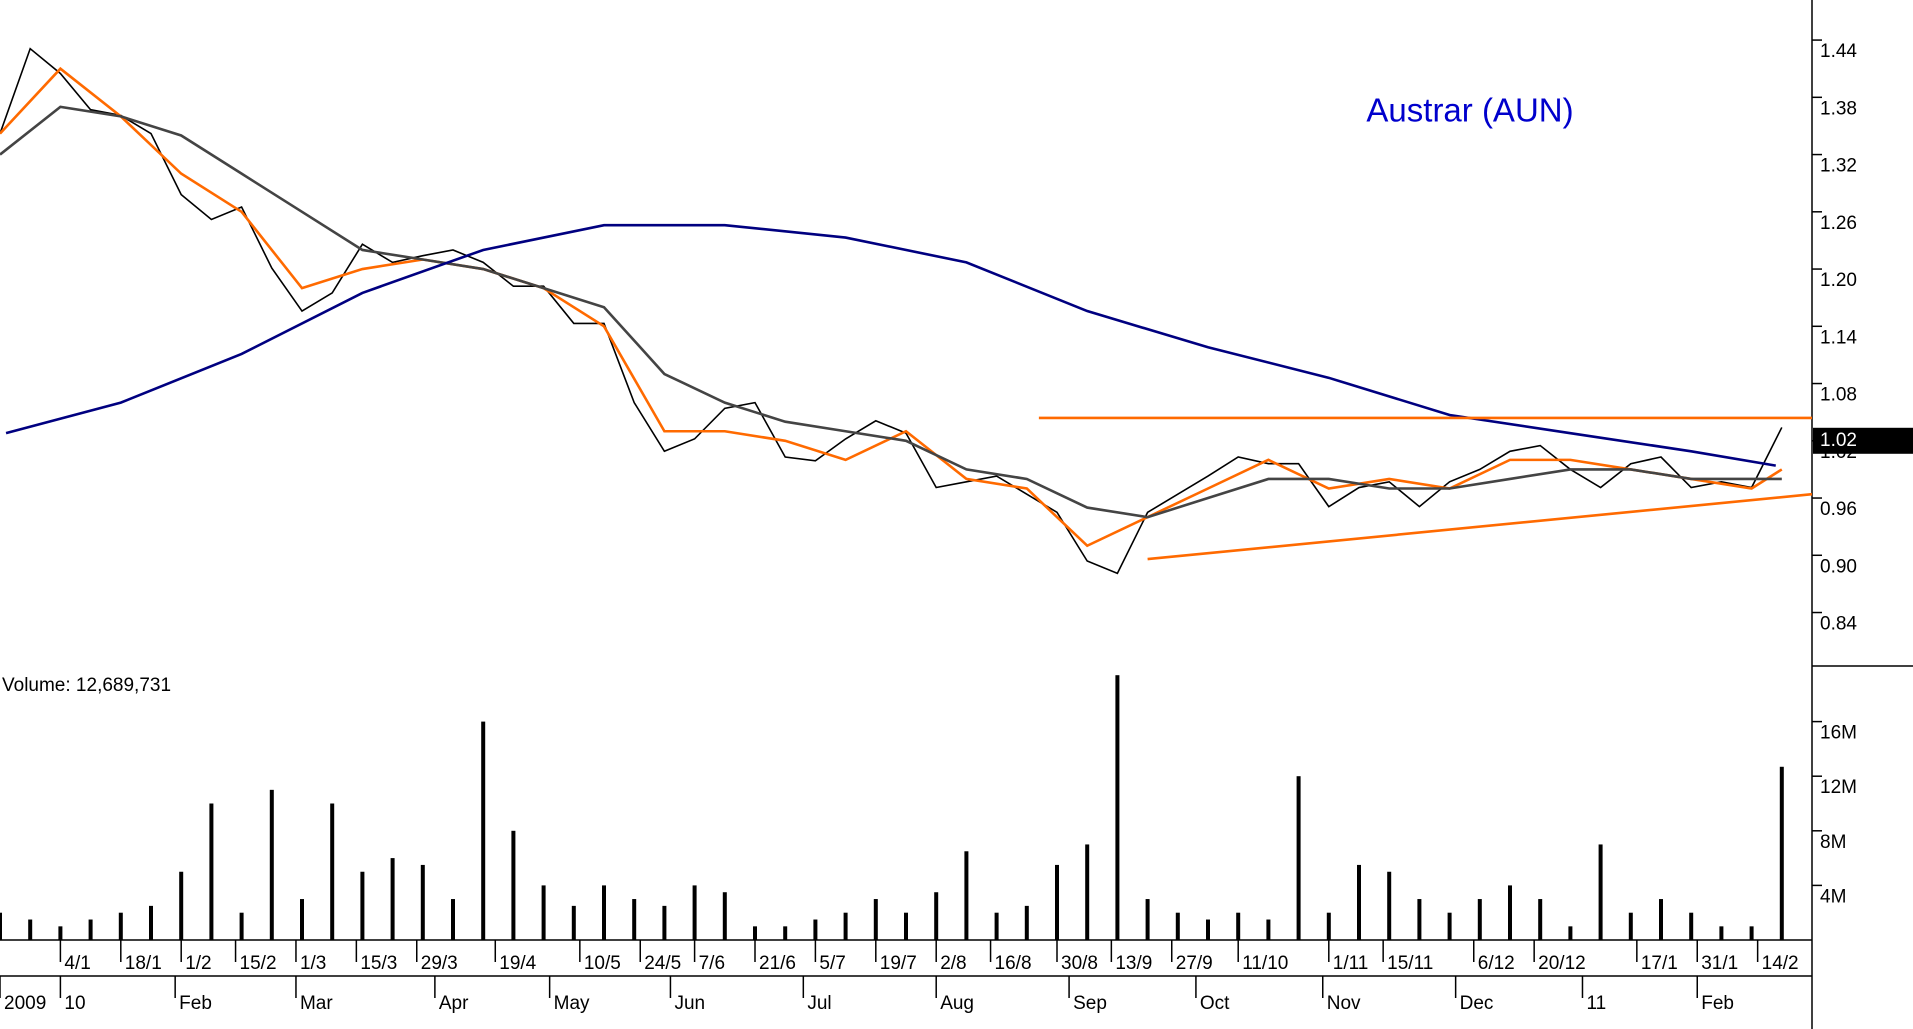 Image resolution: width=1913 pixels, height=1029 pixels. What do you see at coordinates (1344, 1003) in the screenshot?
I see `x-tick-label: Nov` at bounding box center [1344, 1003].